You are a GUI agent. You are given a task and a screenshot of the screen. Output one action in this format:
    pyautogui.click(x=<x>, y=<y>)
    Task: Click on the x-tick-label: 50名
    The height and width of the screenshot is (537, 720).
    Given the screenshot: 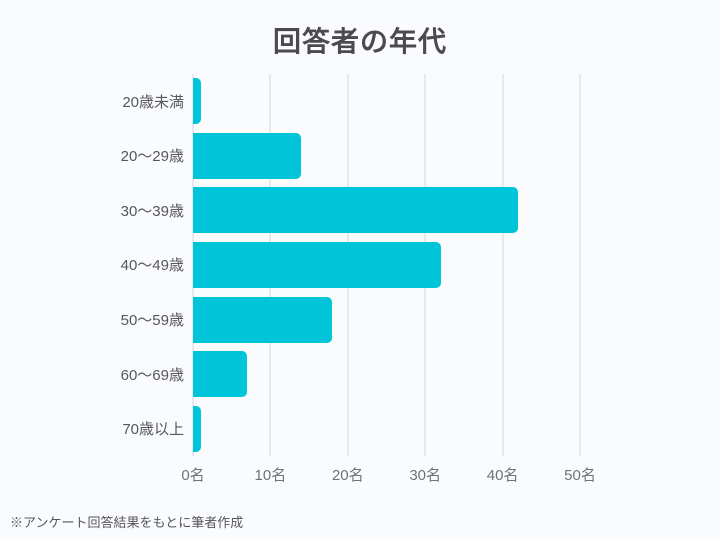 What is the action you would take?
    pyautogui.click(x=580, y=475)
    